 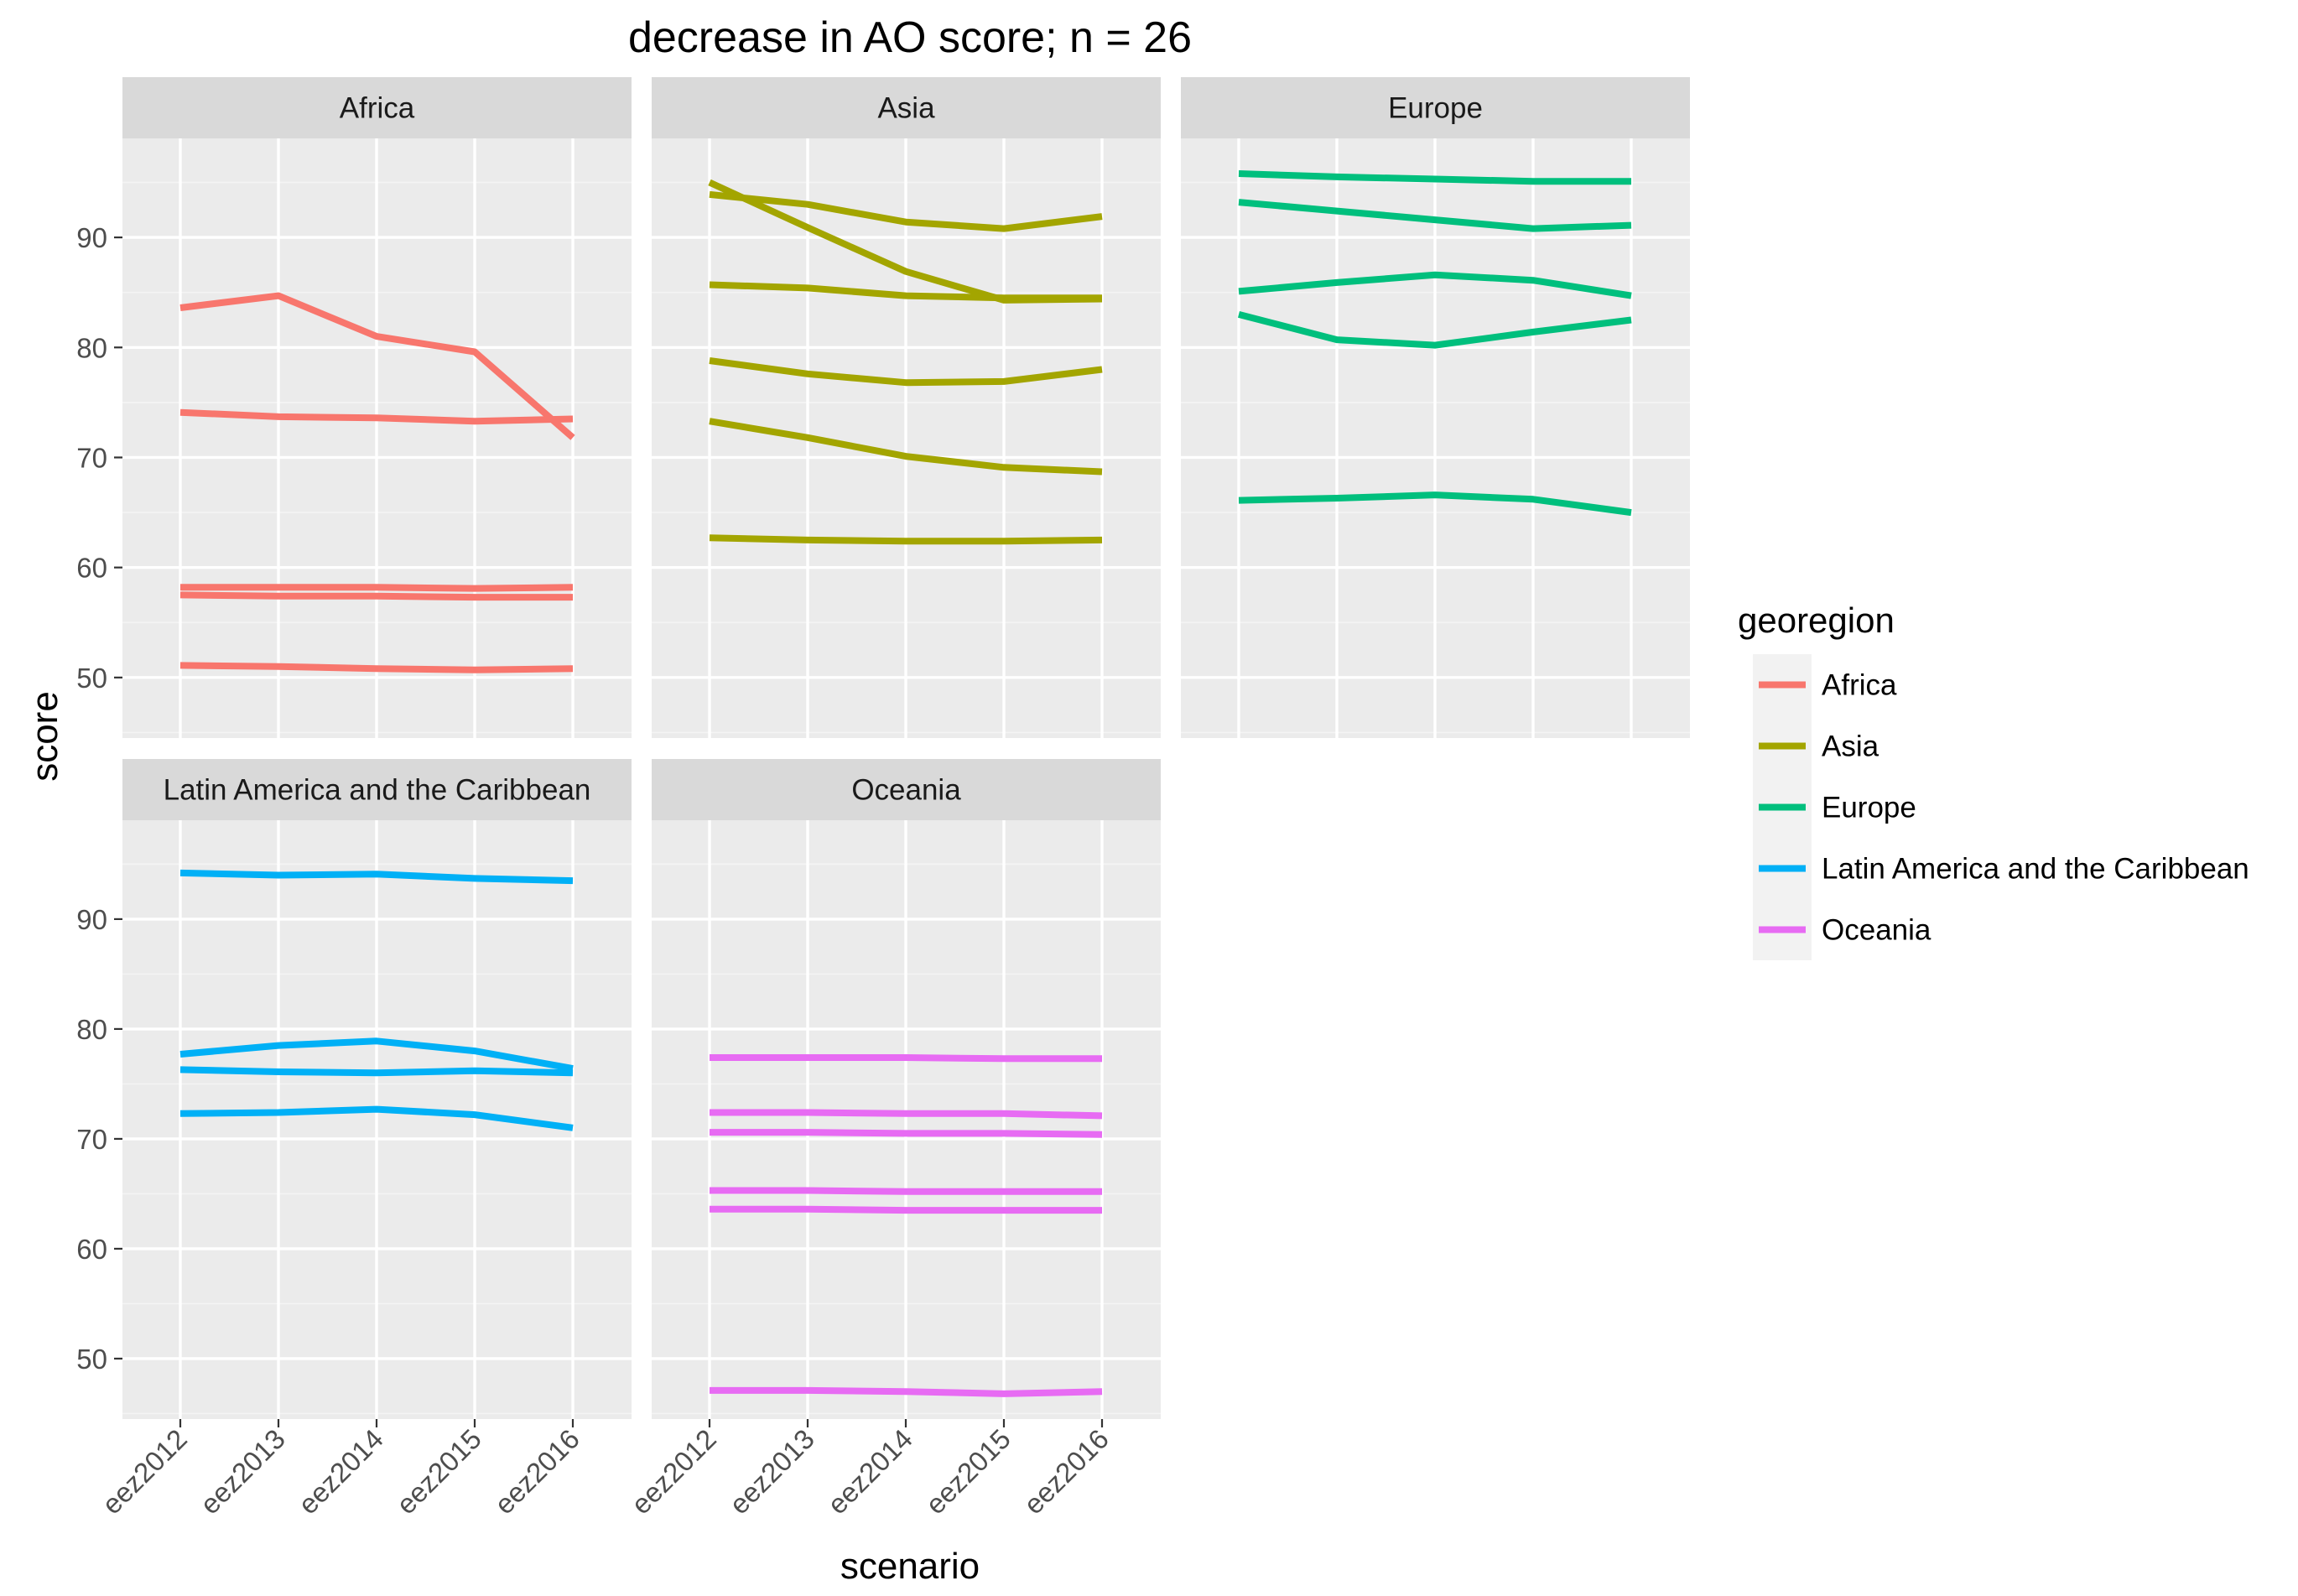 I want to click on legend-entry: Latin America and the Caribbean, so click(x=2001, y=869).